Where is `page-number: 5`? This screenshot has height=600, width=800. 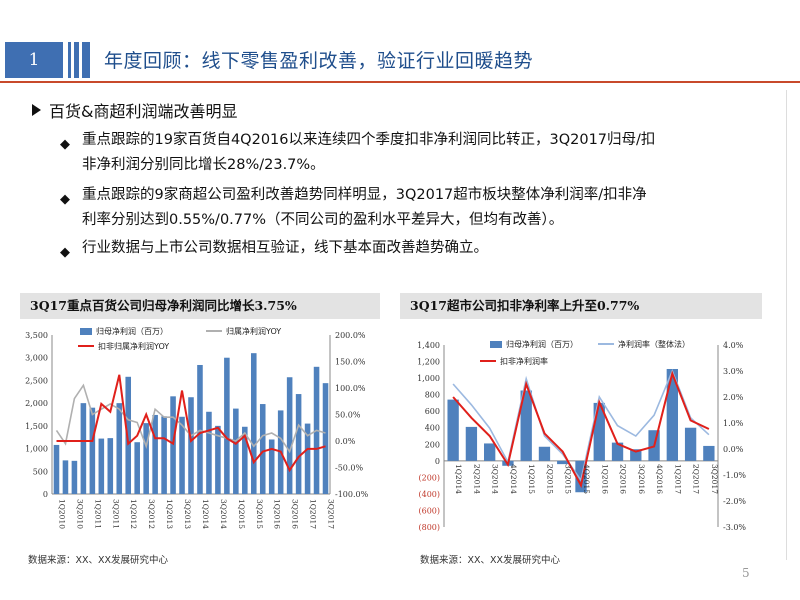 page-number: 5 is located at coordinates (746, 573).